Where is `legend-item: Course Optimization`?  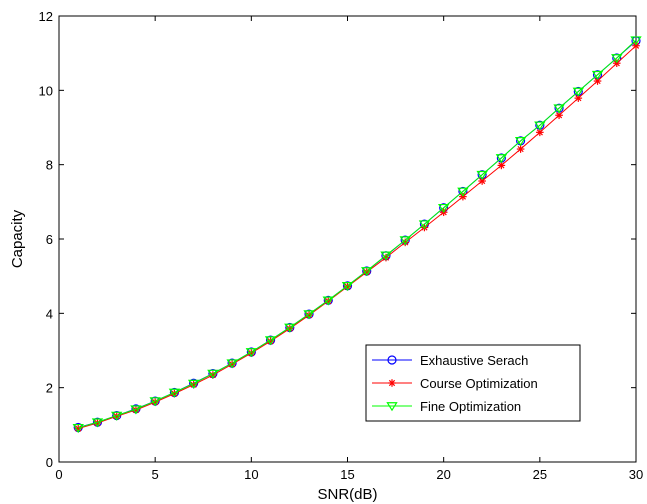
legend-item: Course Optimization is located at coordinates (455, 383).